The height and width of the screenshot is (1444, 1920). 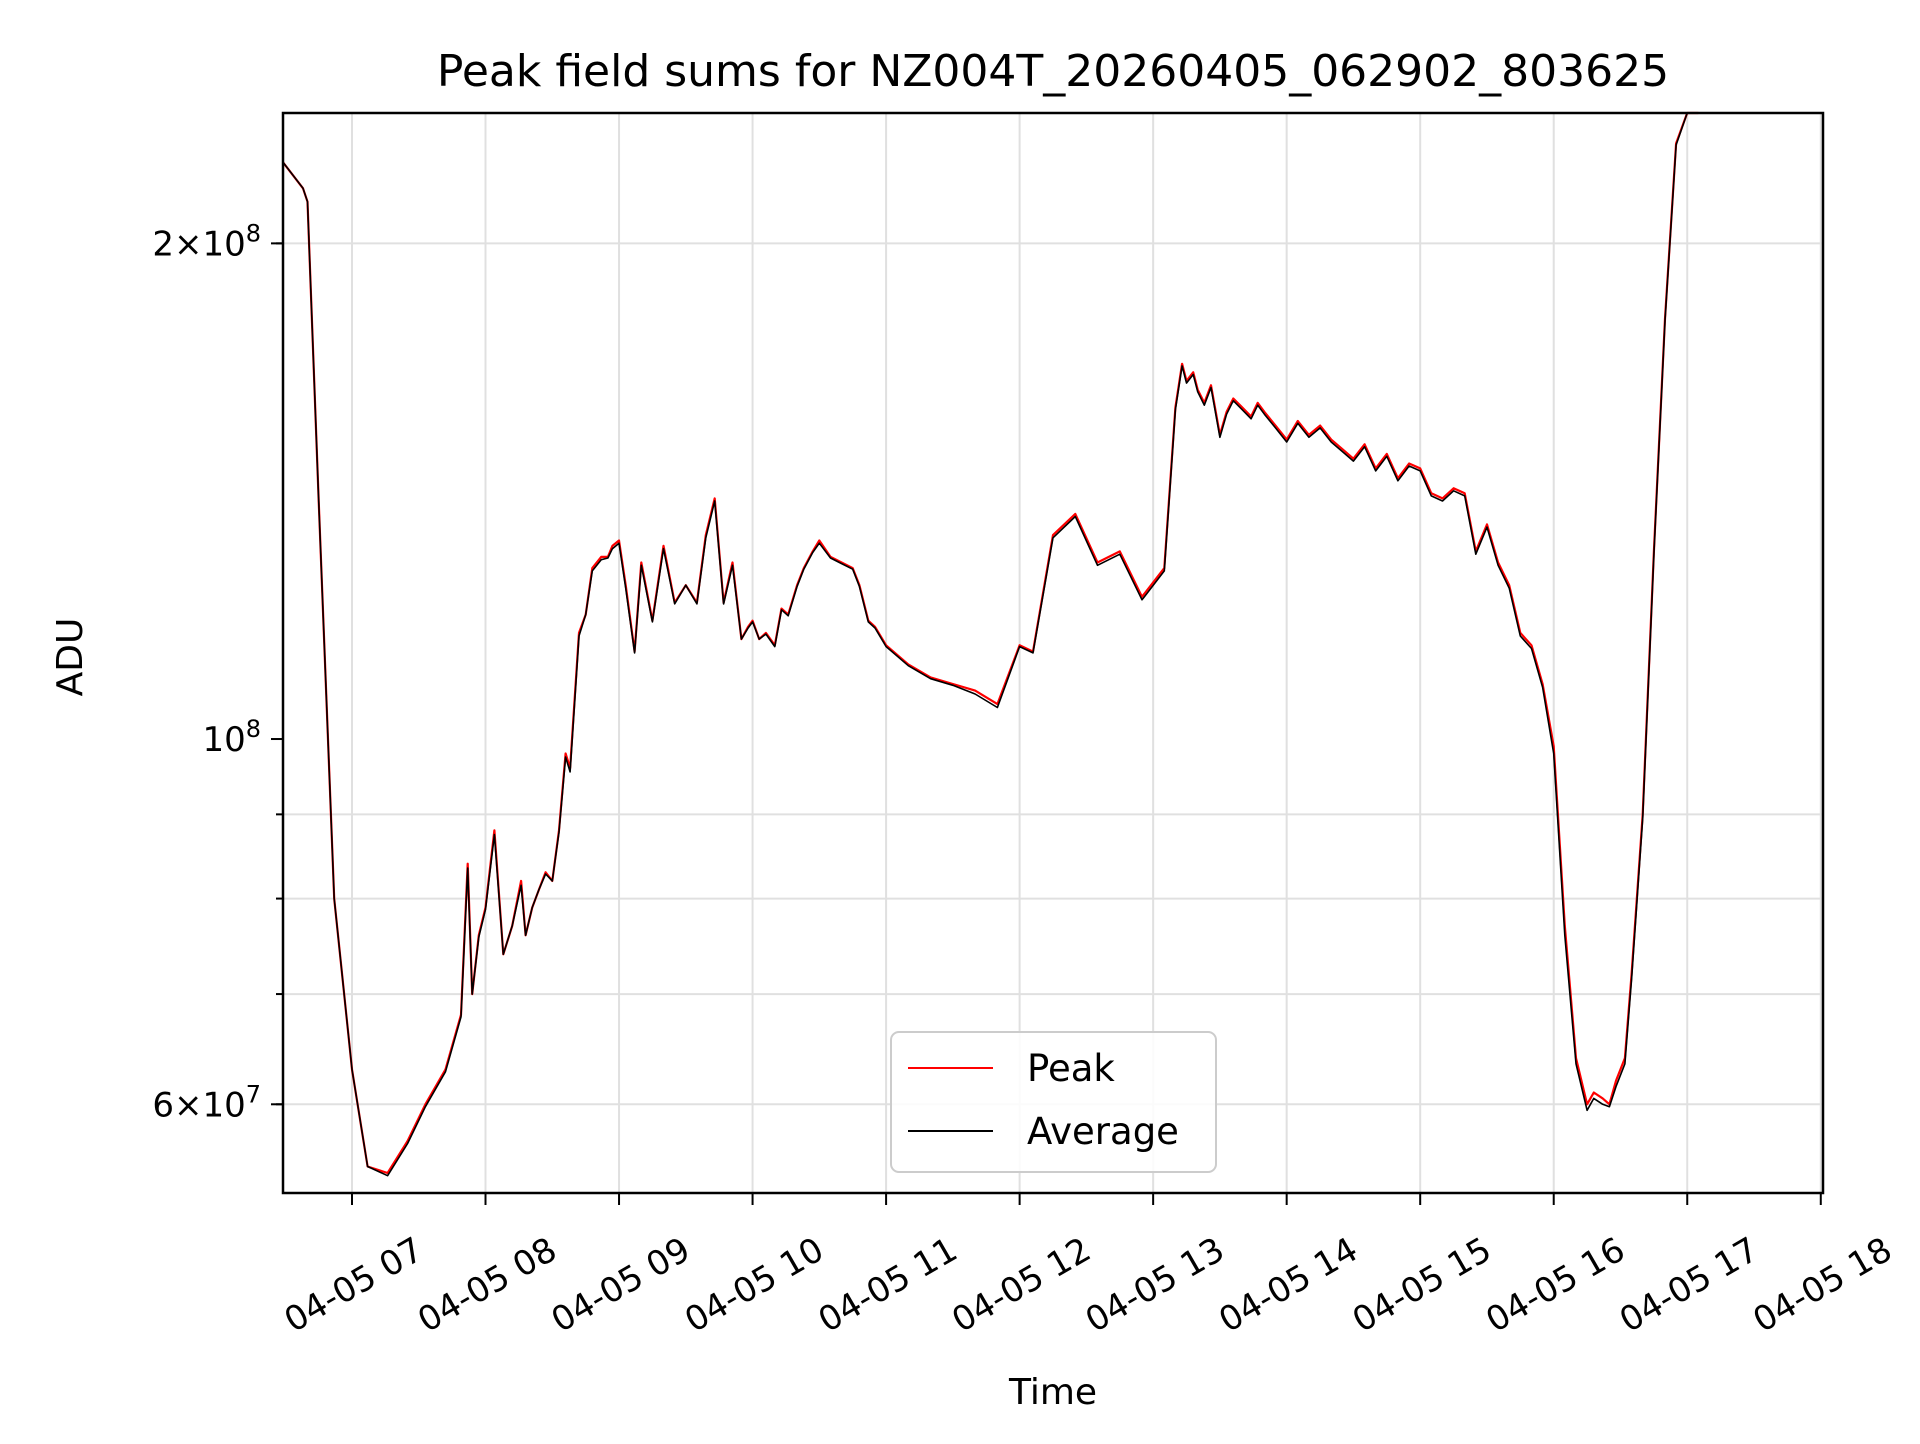 What do you see at coordinates (1053, 1102) in the screenshot?
I see `legend: Peak Average` at bounding box center [1053, 1102].